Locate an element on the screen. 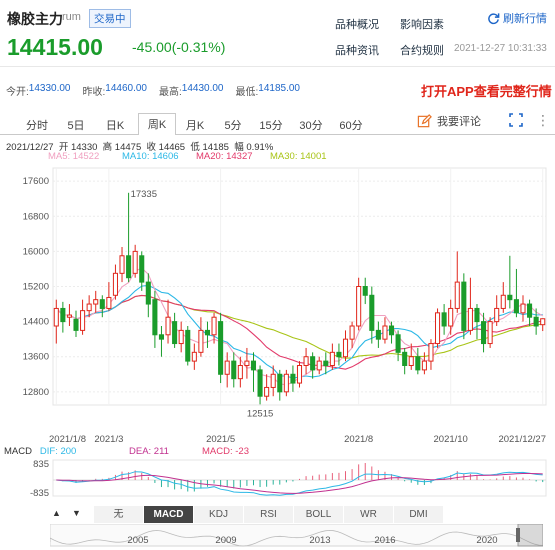 This screenshot has width=555, height=550. tab-60min: 60分 is located at coordinates (351, 126).